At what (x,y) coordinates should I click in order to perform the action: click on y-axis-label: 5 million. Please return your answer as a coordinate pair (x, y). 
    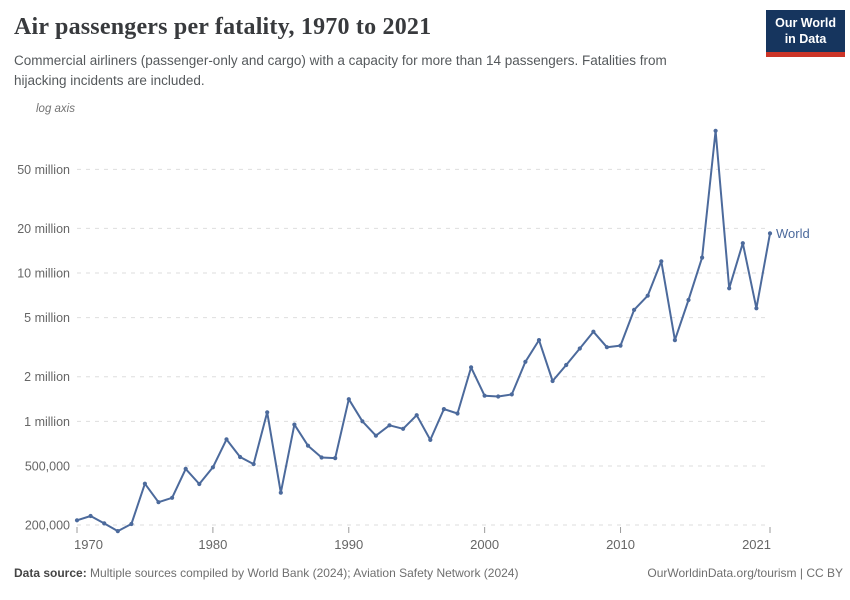
    Looking at the image, I should click on (47, 318).